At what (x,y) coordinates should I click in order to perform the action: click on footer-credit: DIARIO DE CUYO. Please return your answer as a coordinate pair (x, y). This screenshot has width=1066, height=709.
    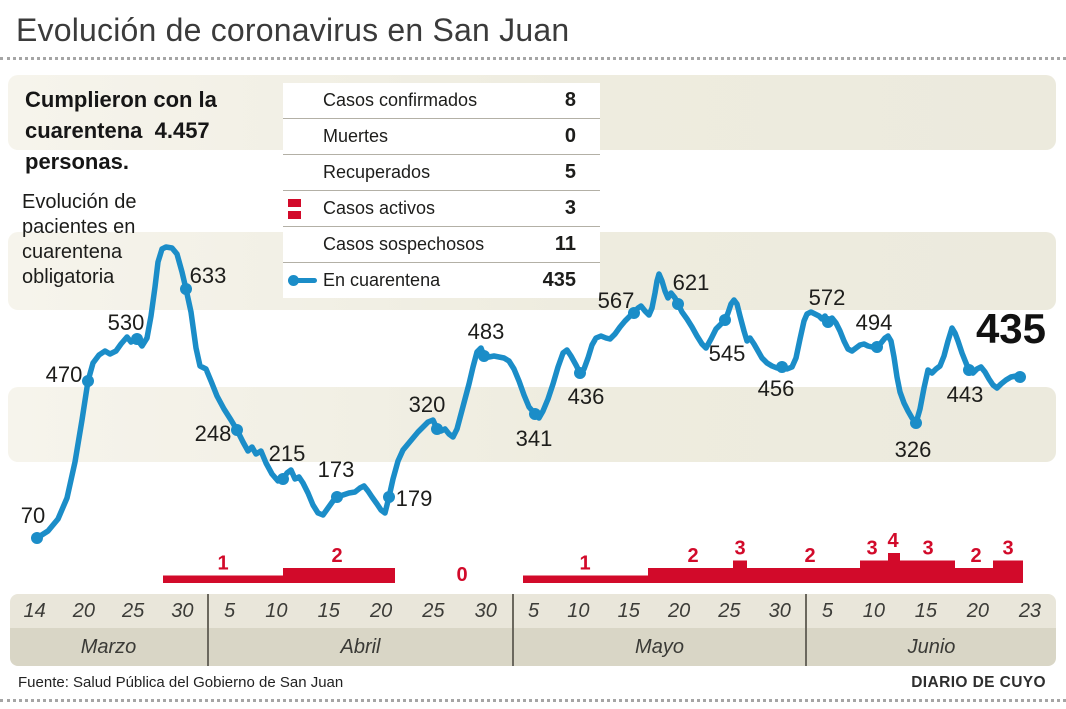
    Looking at the image, I should click on (978, 682).